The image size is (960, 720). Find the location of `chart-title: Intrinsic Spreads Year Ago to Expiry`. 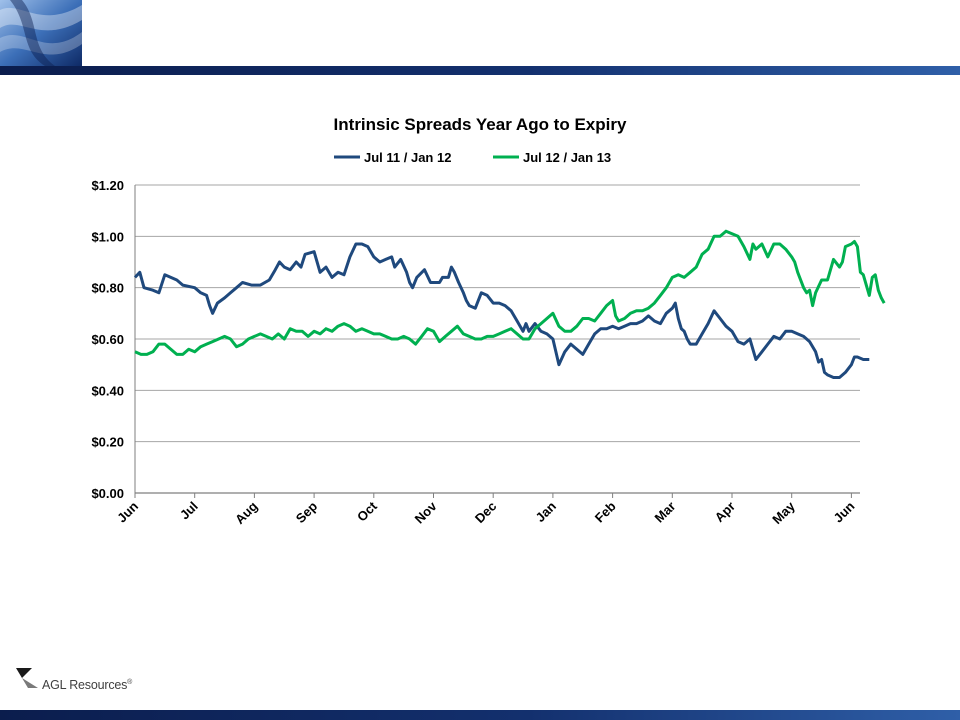

chart-title: Intrinsic Spreads Year Ago to Expiry is located at coordinates (480, 124).